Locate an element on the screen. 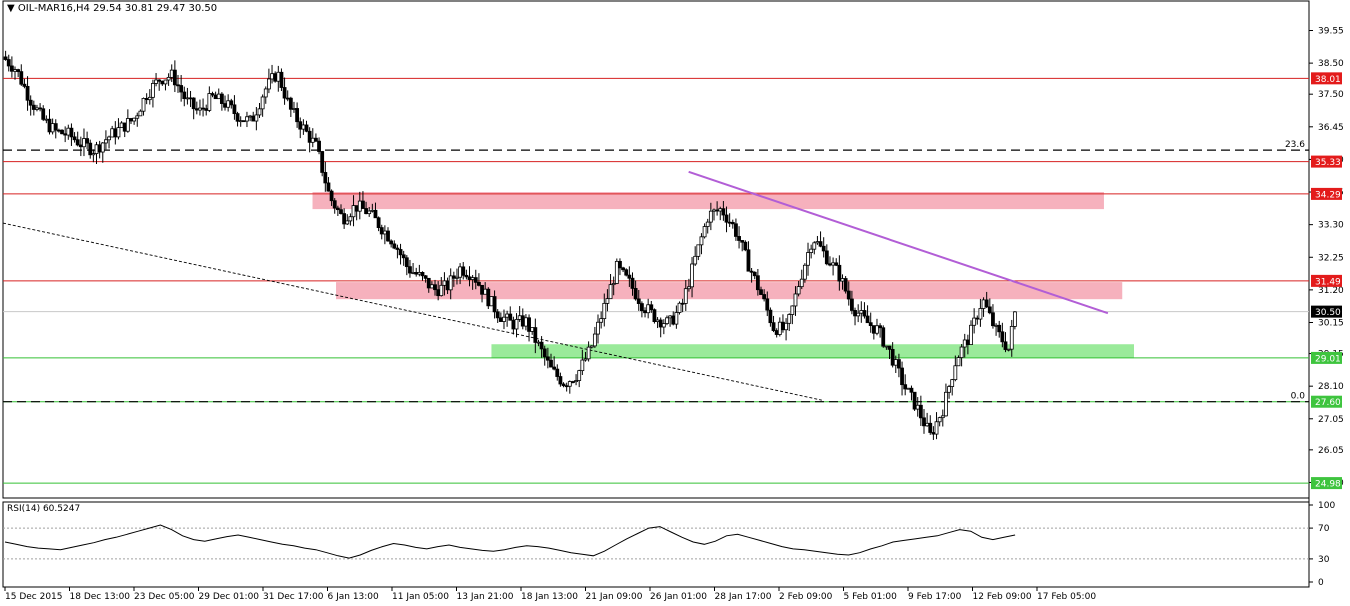  rsi-tick-label: 0 is located at coordinates (1321, 583).